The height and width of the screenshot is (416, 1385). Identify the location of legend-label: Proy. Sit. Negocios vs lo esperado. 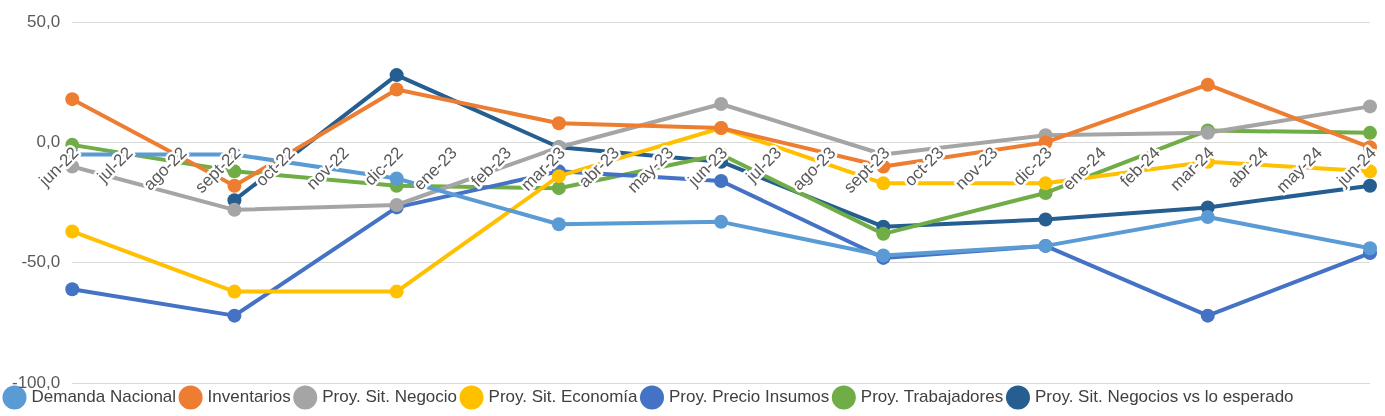
(1164, 397).